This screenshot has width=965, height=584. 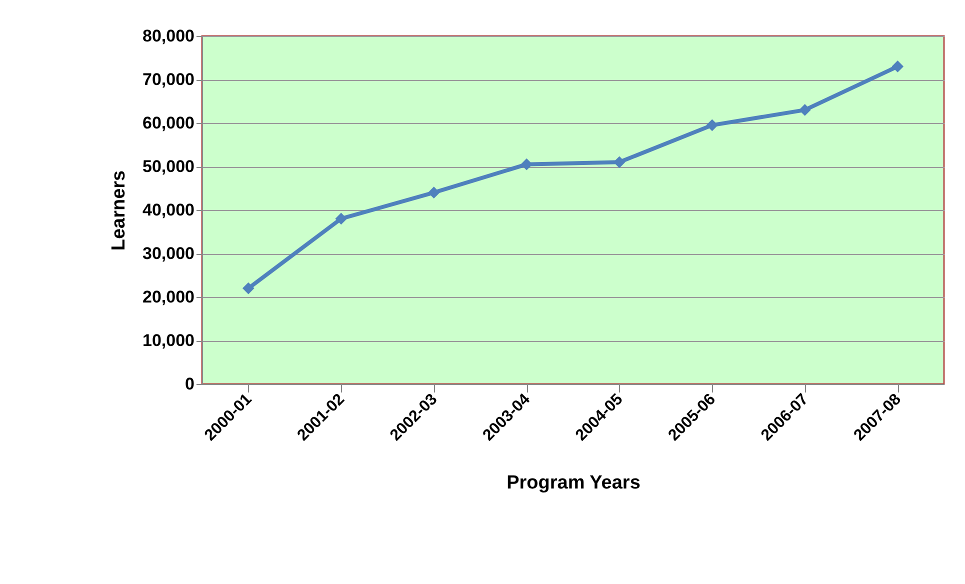 I want to click on y-tick-label: 20,000, so click(x=168, y=297).